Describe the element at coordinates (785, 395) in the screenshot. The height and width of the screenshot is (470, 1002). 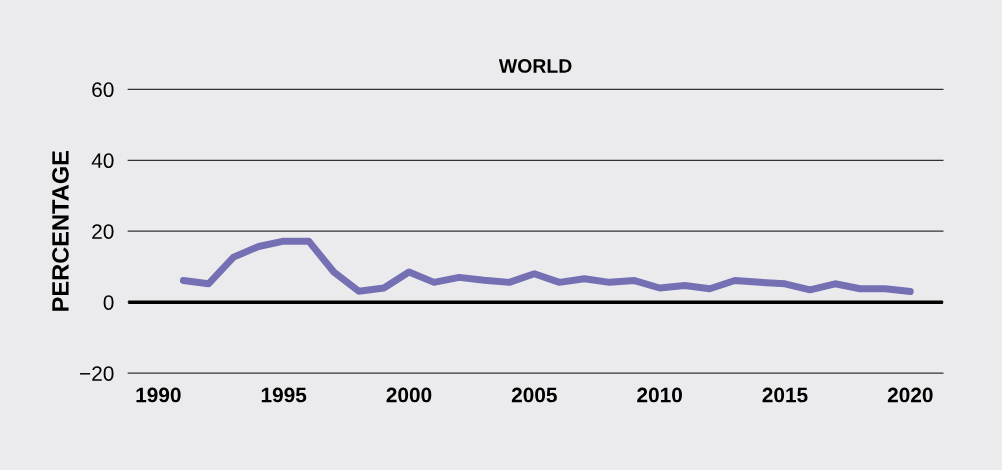
I see `x-tick-label: 2015` at that location.